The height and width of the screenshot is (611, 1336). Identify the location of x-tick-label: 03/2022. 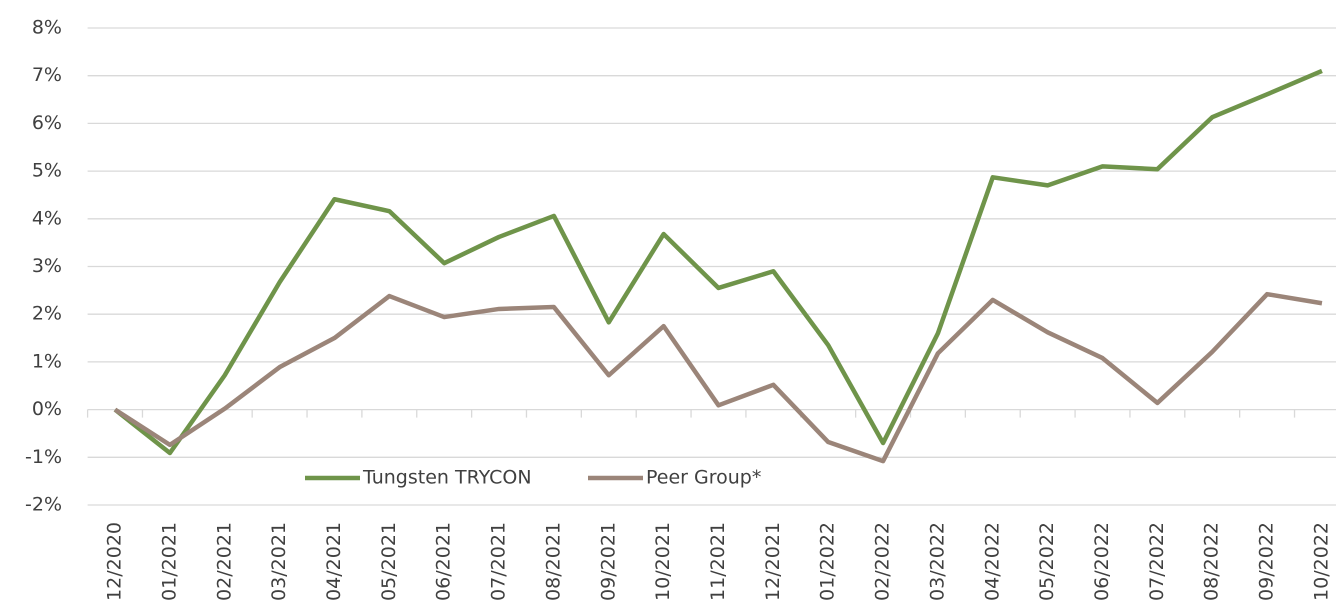
(937, 561).